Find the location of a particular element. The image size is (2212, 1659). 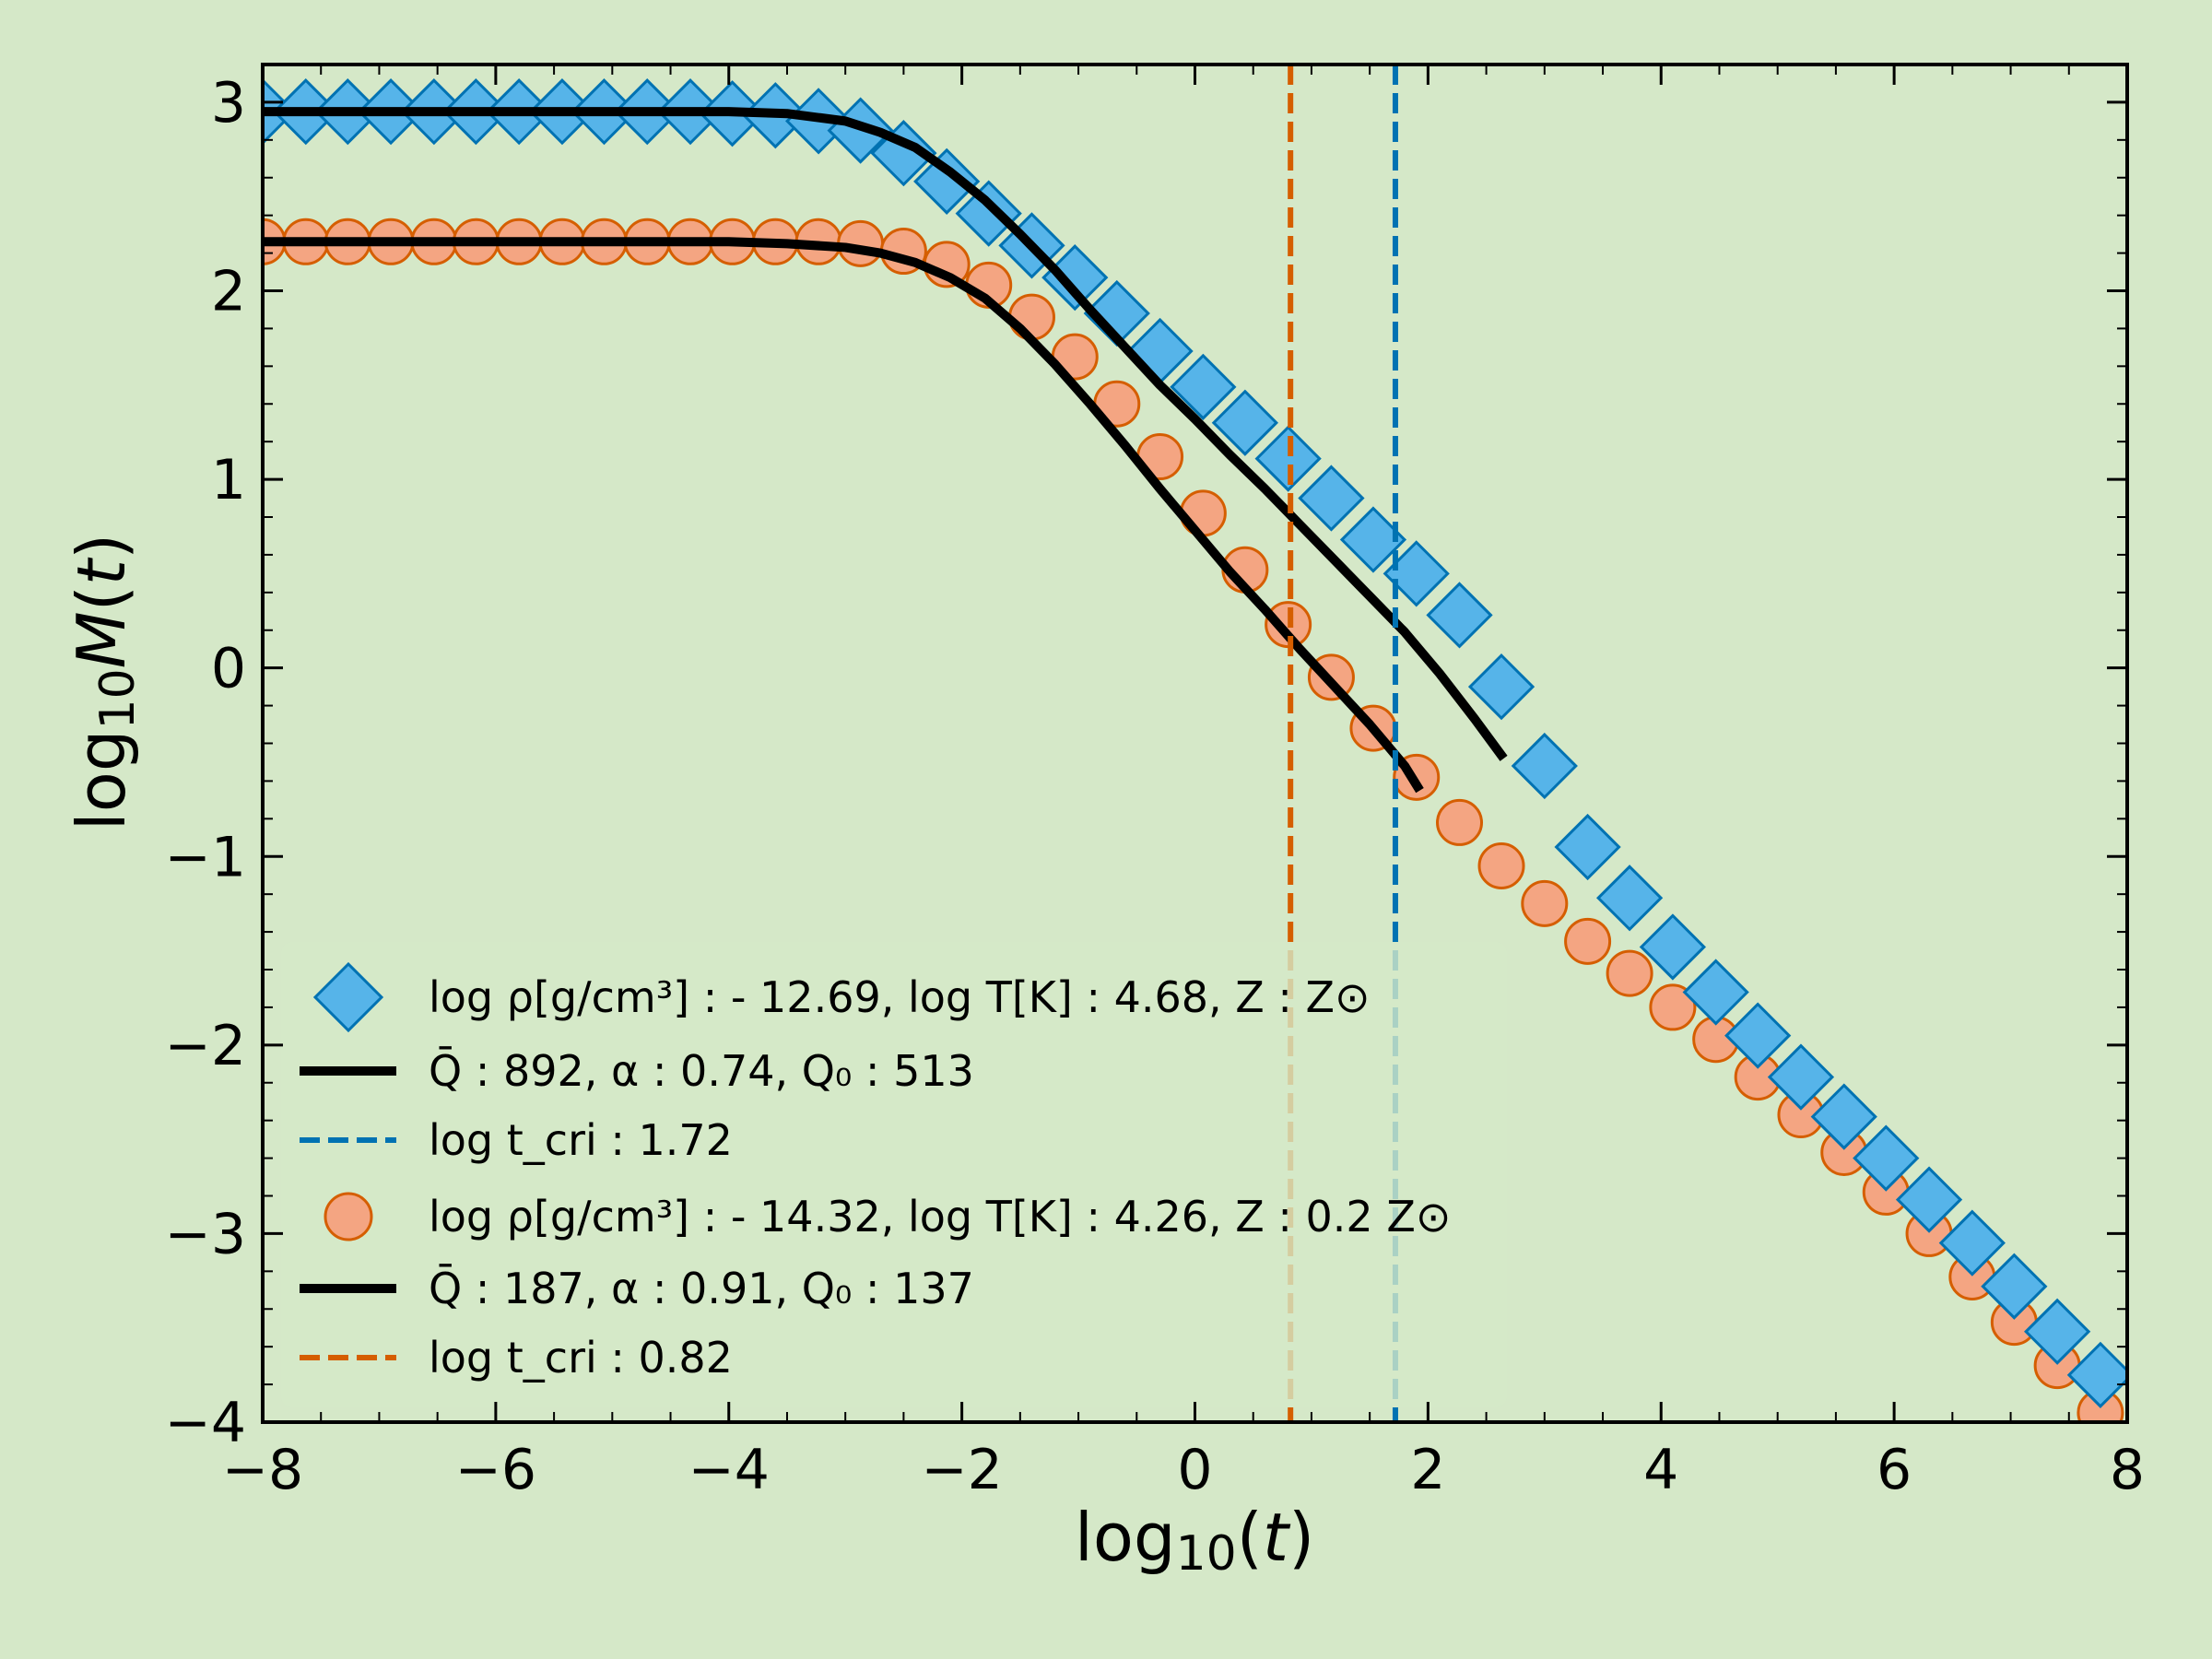

y-tick-label: 0 is located at coordinates (228, 669).